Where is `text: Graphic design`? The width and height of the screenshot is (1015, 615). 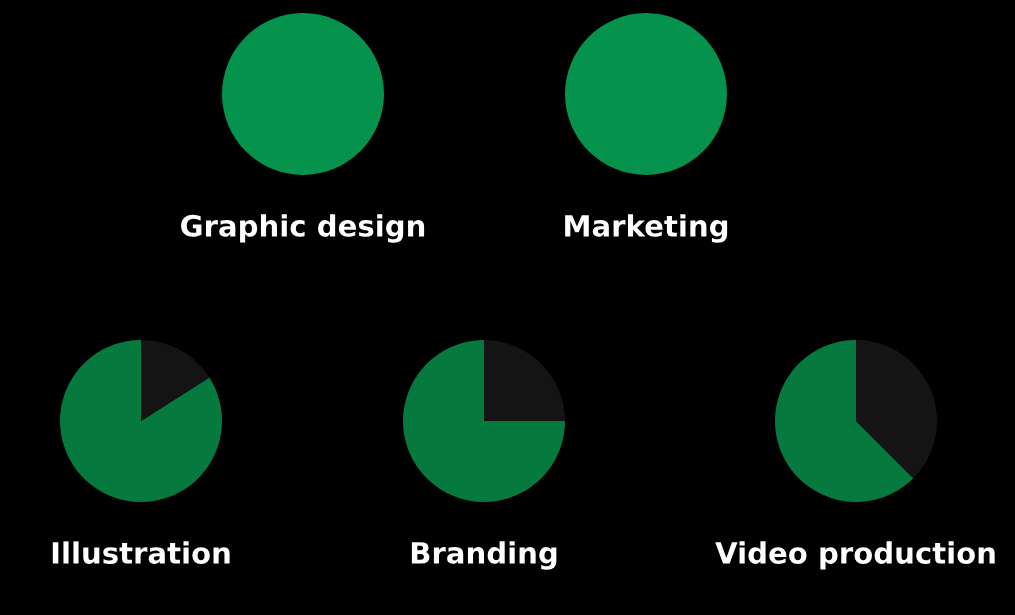 text: Graphic design is located at coordinates (303, 228).